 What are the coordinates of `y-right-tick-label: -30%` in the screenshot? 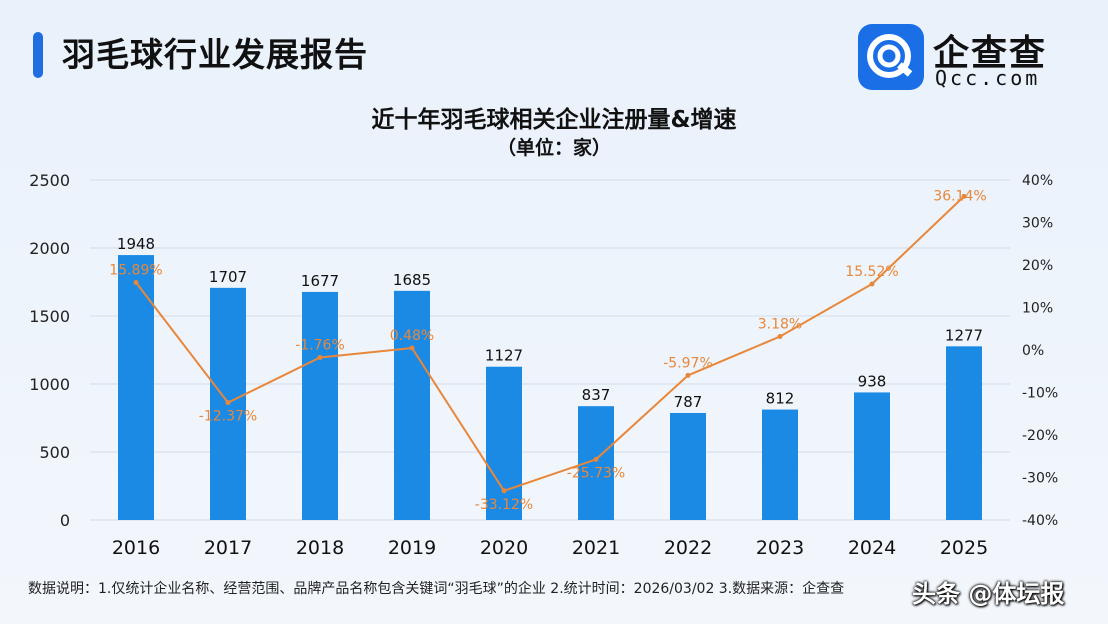 It's located at (1040, 479).